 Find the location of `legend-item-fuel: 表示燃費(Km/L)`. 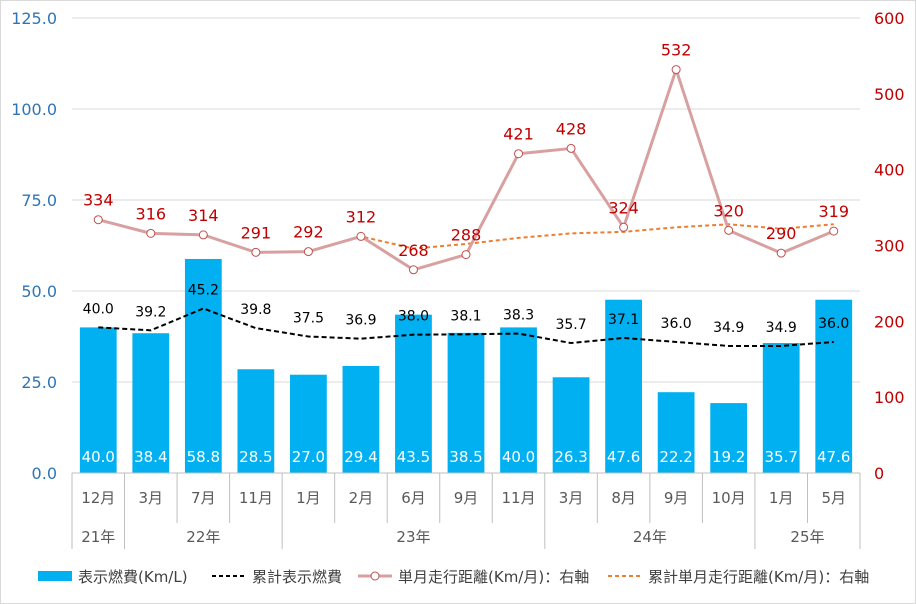

legend-item-fuel: 表示燃費(Km/L) is located at coordinates (113, 576).